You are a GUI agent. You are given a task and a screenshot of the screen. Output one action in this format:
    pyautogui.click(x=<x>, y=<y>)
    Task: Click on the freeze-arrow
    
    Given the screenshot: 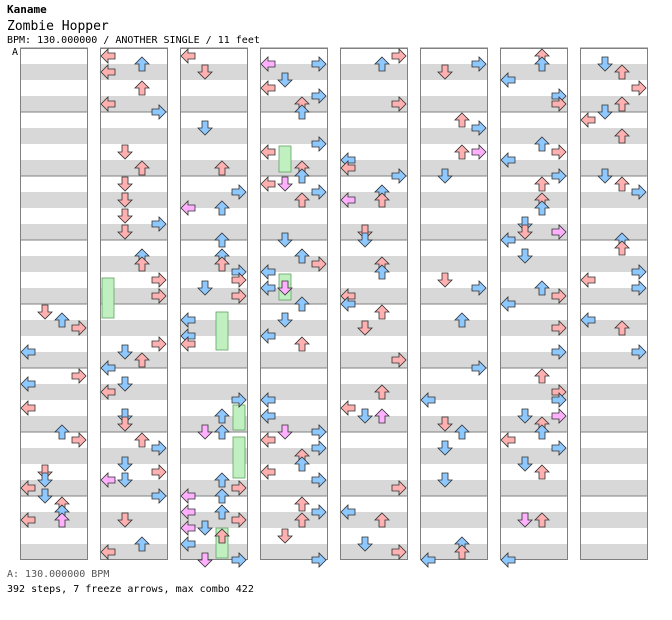 What is the action you would take?
    pyautogui.click(x=222, y=331)
    